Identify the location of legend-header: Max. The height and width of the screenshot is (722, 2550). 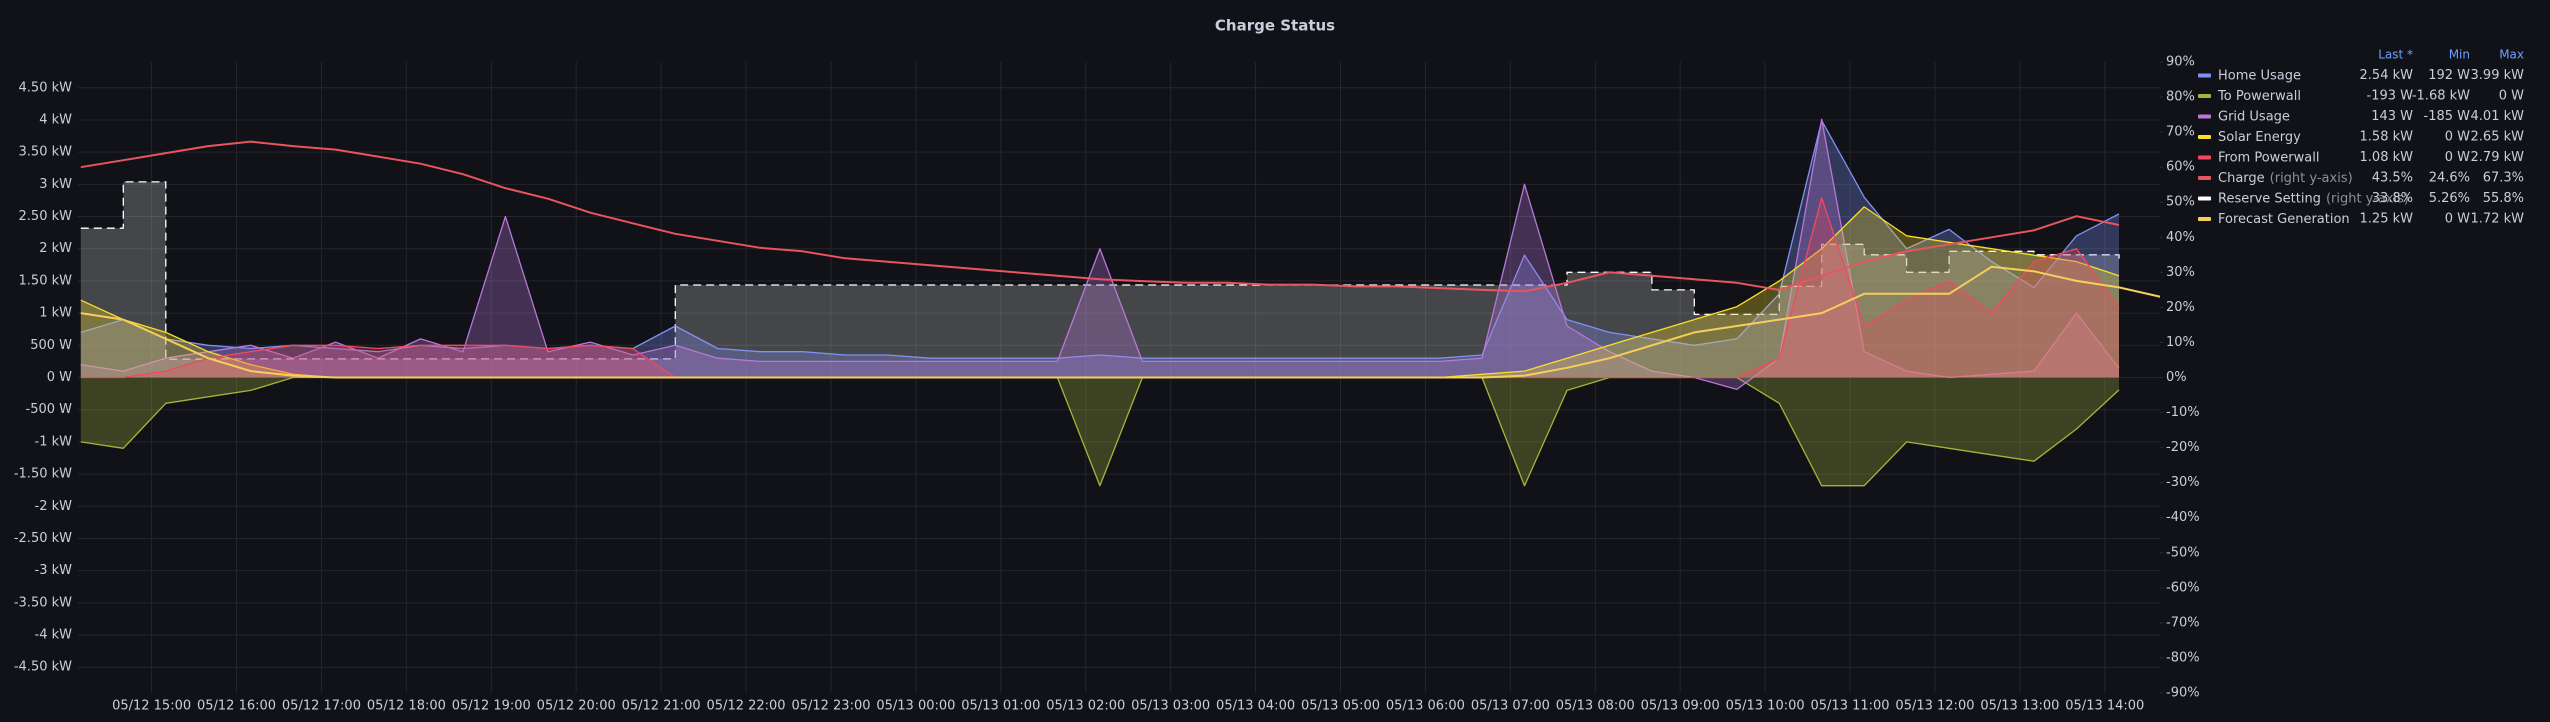
(2511, 55).